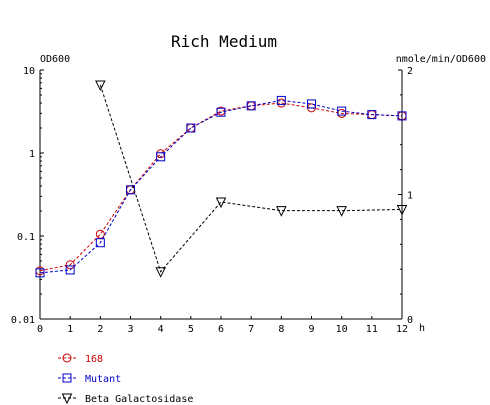 The image size is (490, 405). What do you see at coordinates (130, 329) in the screenshot?
I see `x-tick-label: 3` at bounding box center [130, 329].